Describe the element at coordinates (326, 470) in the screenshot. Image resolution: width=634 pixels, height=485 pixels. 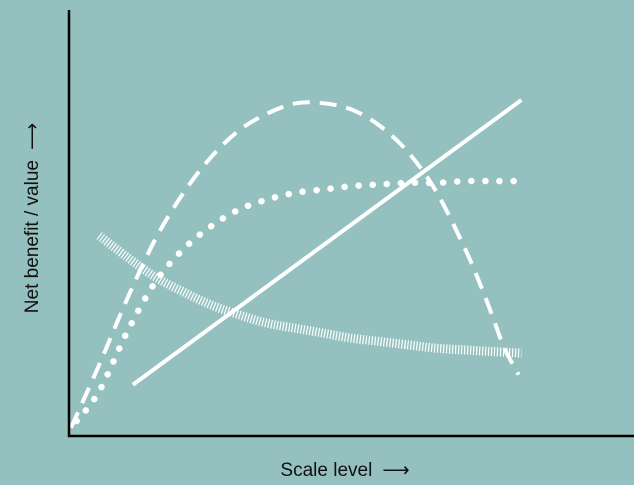
I see `x-axis-label: Scale level` at that location.